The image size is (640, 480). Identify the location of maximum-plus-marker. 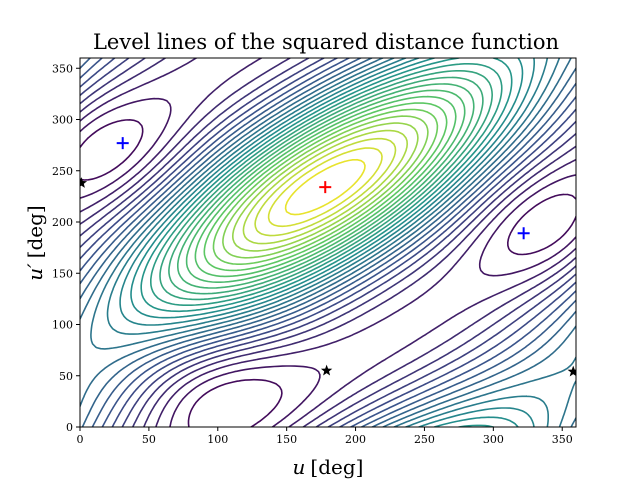
(325, 187).